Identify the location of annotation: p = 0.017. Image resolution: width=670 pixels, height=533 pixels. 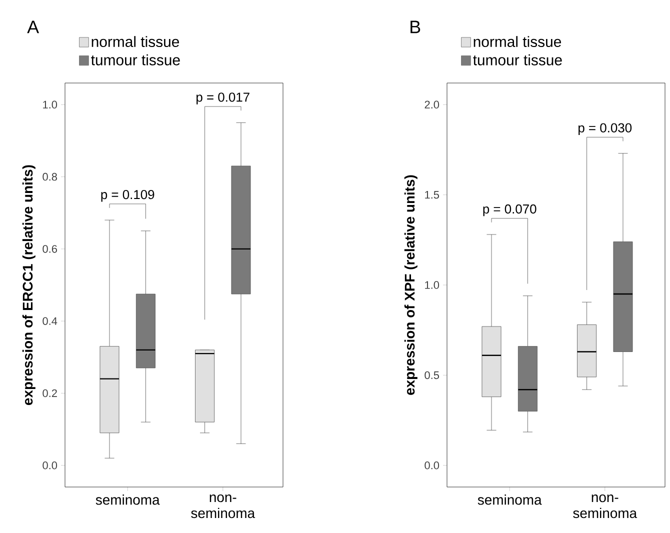
(223, 98).